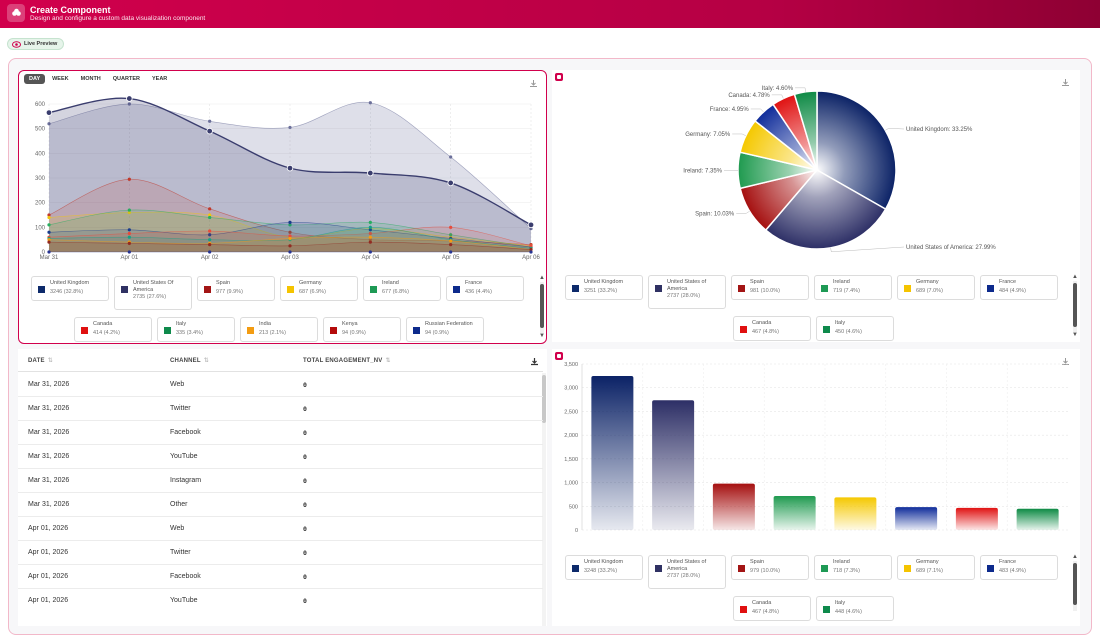  What do you see at coordinates (159, 79) in the screenshot?
I see `tab-year: YEAR` at bounding box center [159, 79].